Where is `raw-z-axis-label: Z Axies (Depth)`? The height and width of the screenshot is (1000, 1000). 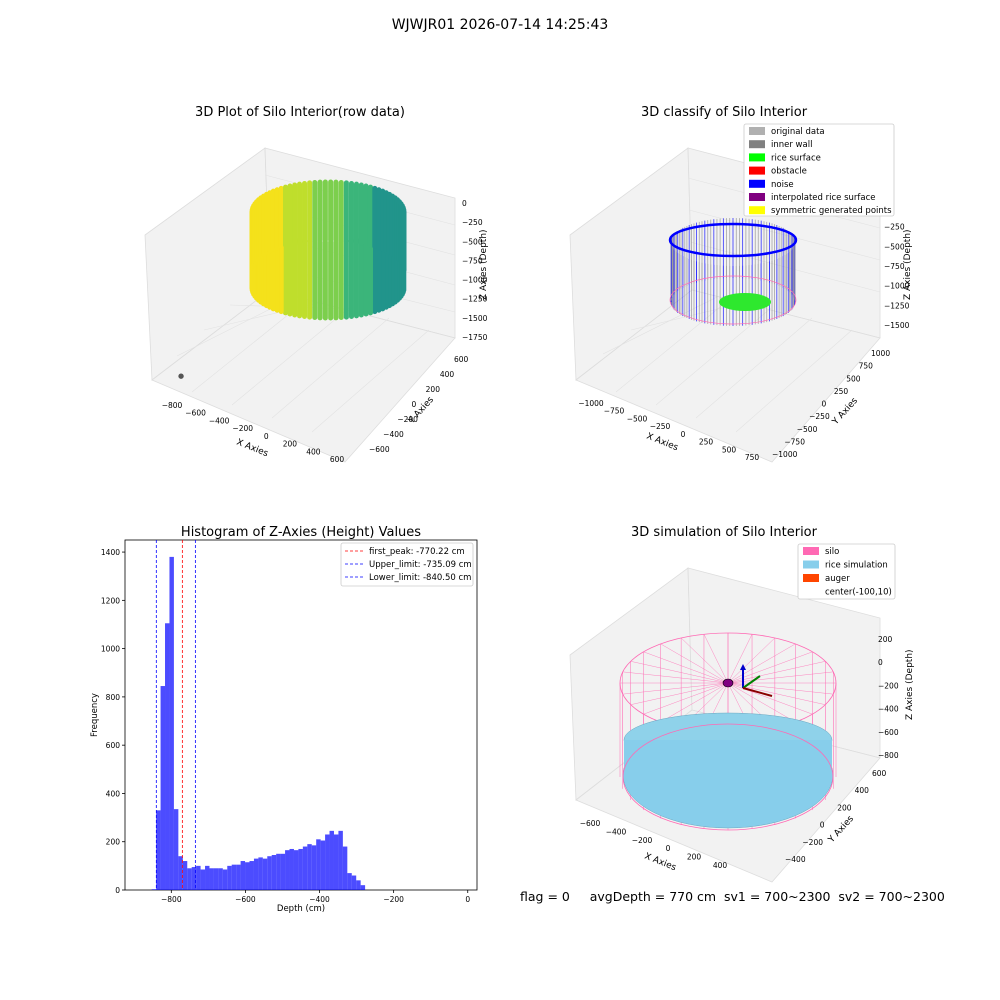
raw-z-axis-label: Z Axies (Depth) is located at coordinates (484, 264).